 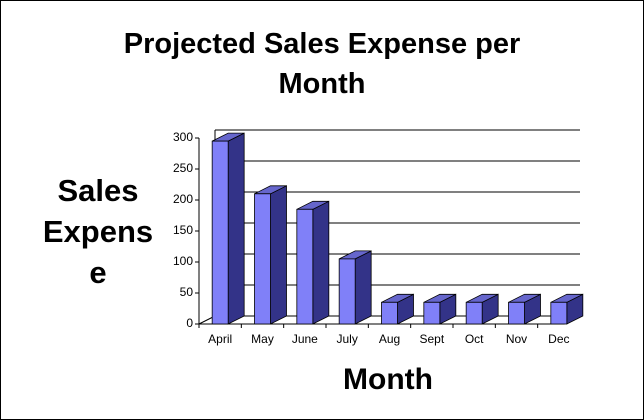 What do you see at coordinates (262, 339) in the screenshot?
I see `x-tick-label: May` at bounding box center [262, 339].